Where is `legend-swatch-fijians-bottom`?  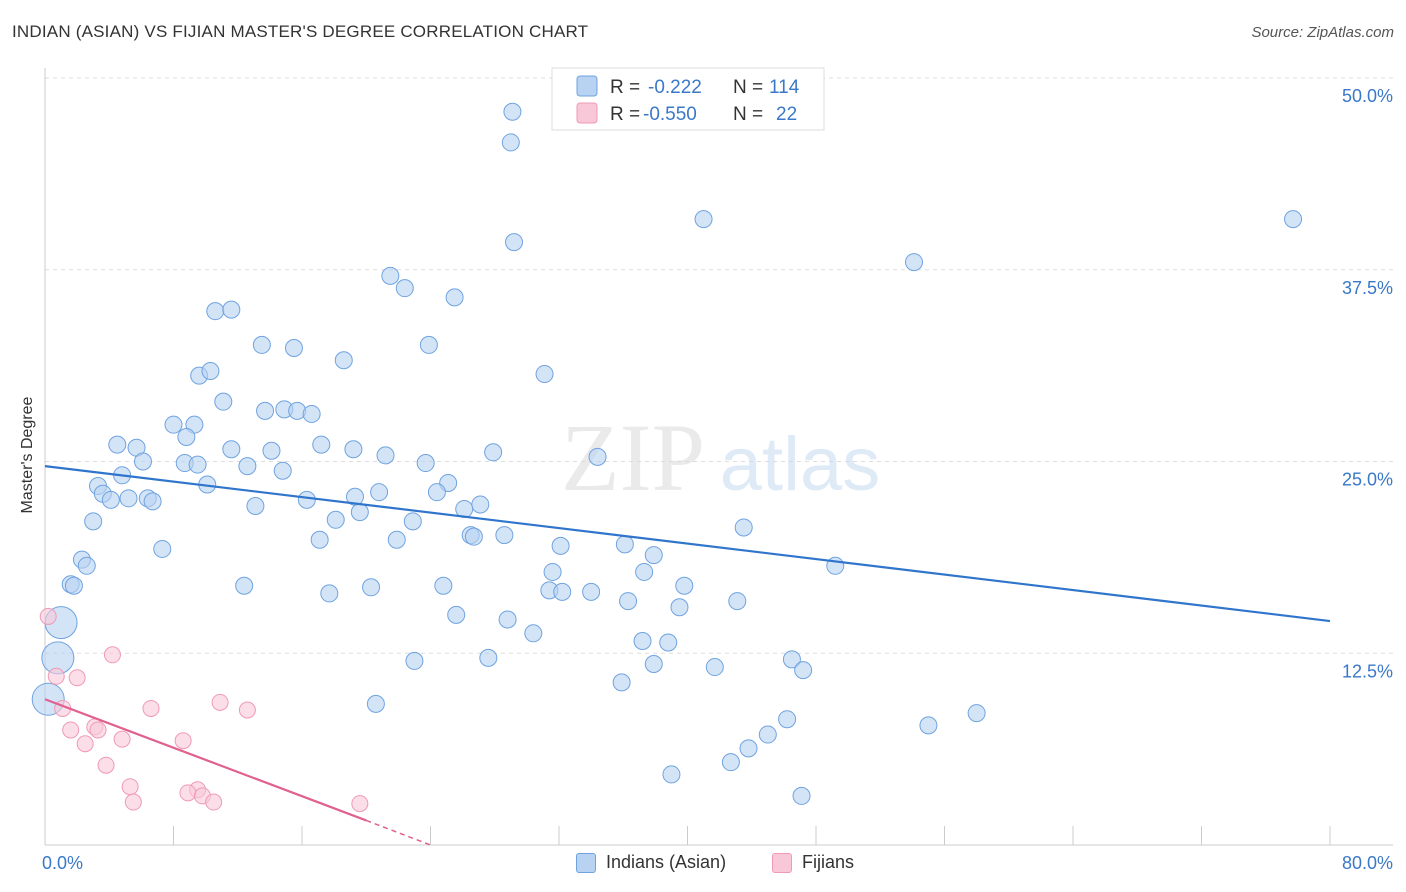
legend-swatch-fijians-bottom is located at coordinates (782, 862).